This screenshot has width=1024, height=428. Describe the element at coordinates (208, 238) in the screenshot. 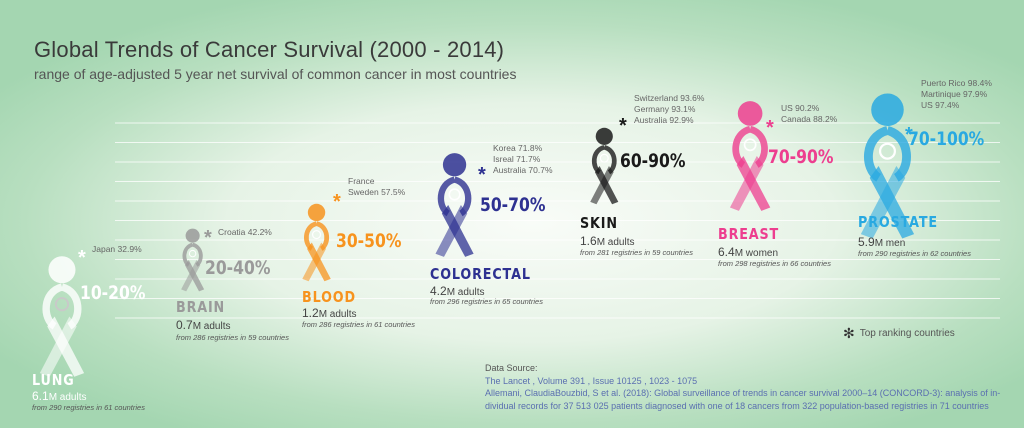

I see `brain-top-asterisk-icon: *` at that location.